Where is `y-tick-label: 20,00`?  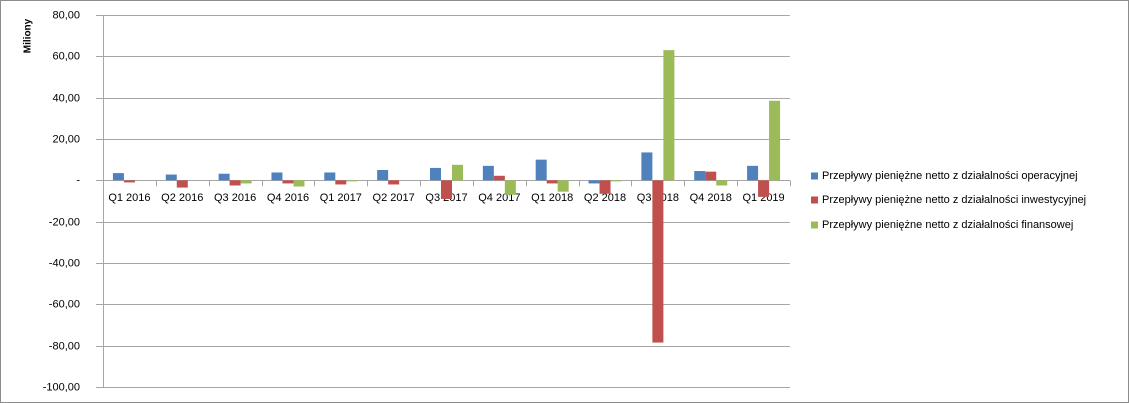 y-tick-label: 20,00 is located at coordinates (66, 139).